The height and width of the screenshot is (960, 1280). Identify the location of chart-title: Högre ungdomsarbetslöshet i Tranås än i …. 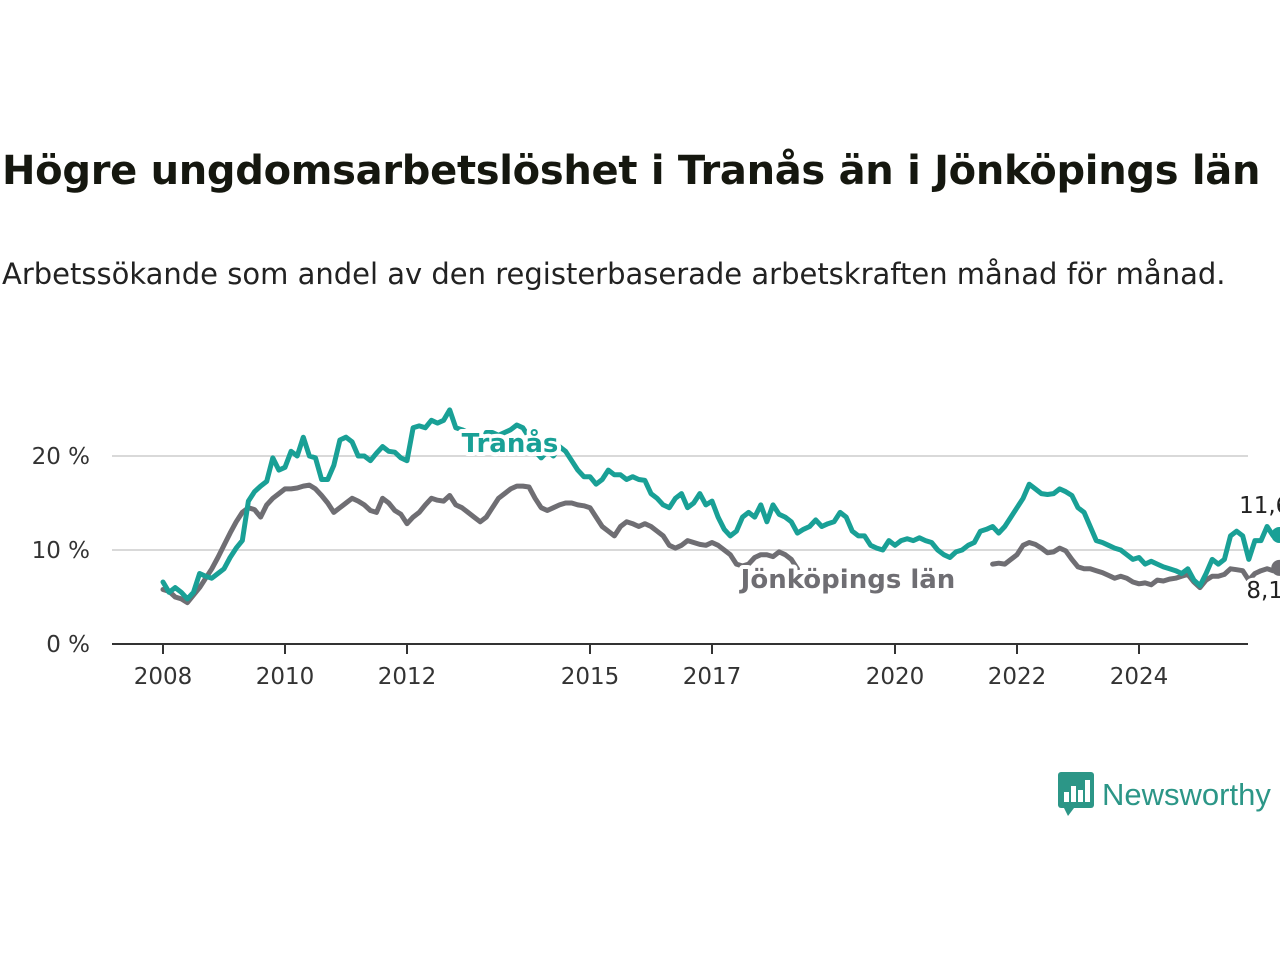
(631, 171).